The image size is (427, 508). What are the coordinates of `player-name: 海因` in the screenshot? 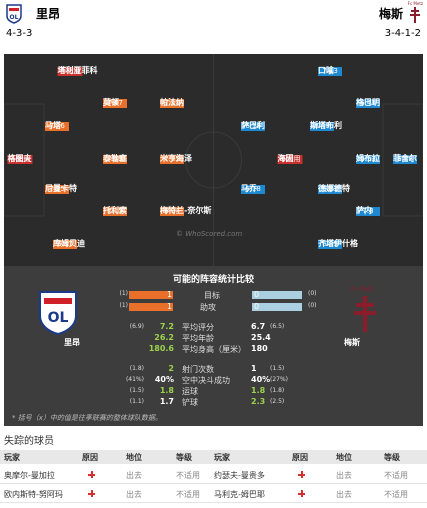 It's located at (285, 158).